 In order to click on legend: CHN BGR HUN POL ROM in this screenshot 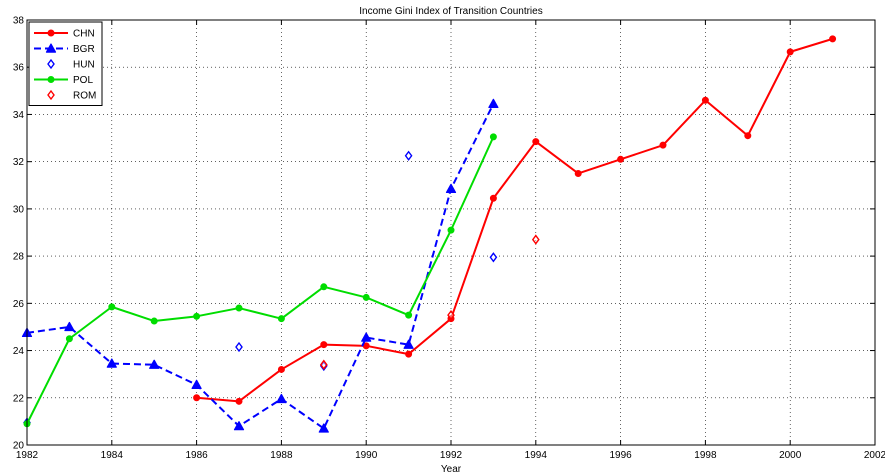, I will do `click(65, 63)`.